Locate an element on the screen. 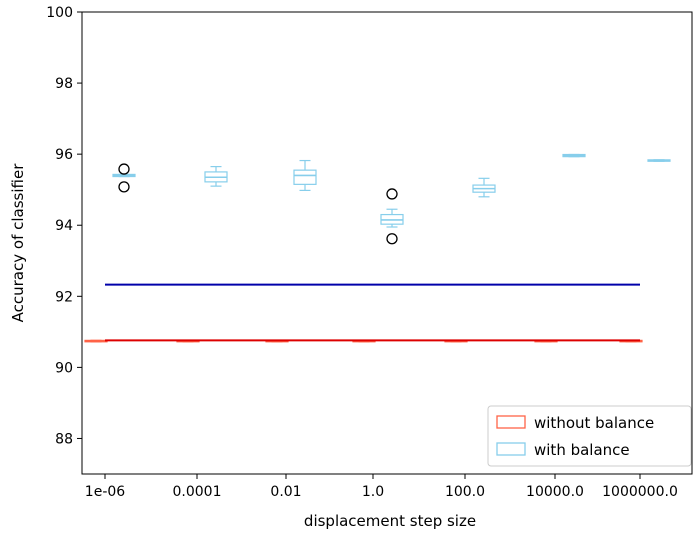 The width and height of the screenshot is (694, 534). box-body is located at coordinates (305, 177).